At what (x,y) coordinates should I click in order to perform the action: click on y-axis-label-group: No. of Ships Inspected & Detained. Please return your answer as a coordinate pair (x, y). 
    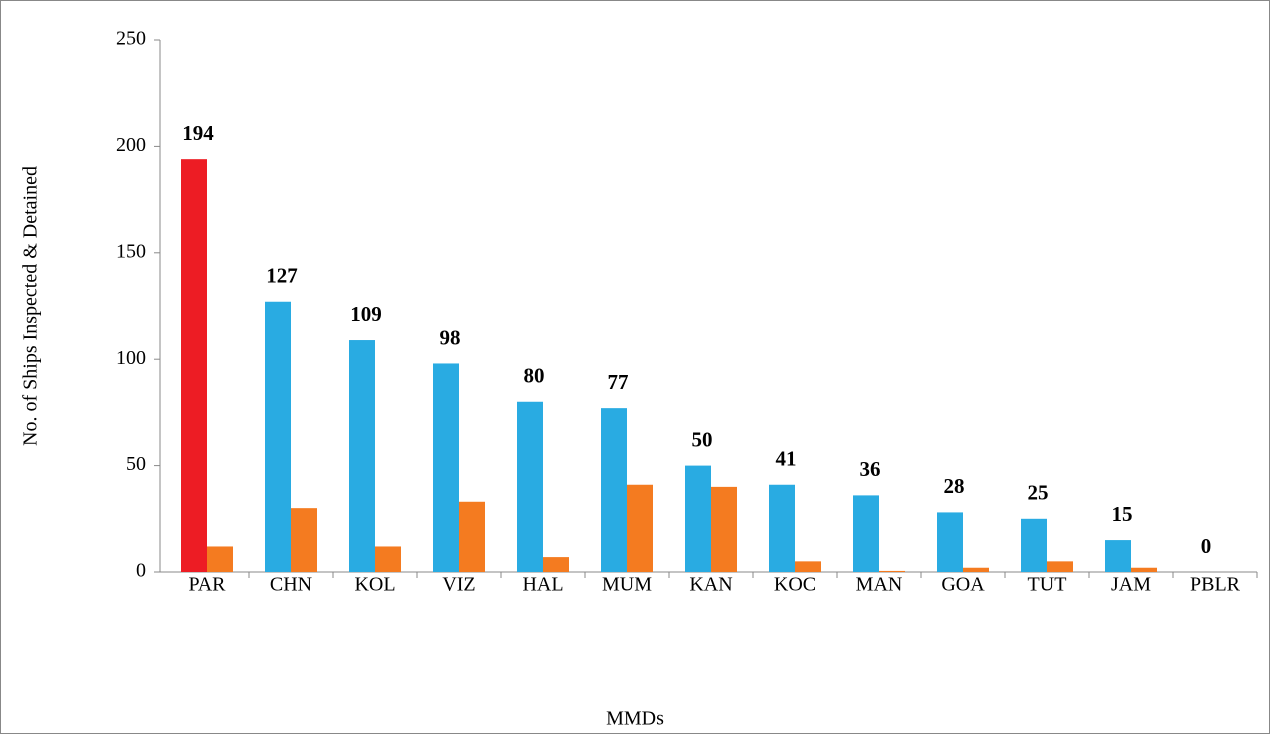
    Looking at the image, I should click on (31, 306).